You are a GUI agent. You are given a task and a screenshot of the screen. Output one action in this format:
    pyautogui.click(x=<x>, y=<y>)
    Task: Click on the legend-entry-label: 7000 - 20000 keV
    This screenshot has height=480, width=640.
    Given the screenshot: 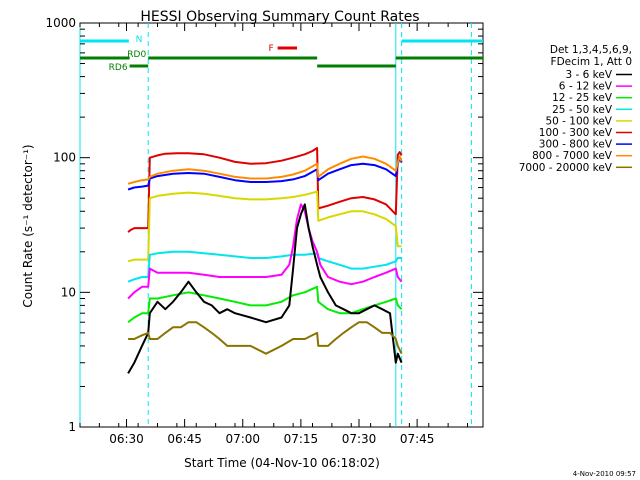 What is the action you would take?
    pyautogui.click(x=566, y=168)
    